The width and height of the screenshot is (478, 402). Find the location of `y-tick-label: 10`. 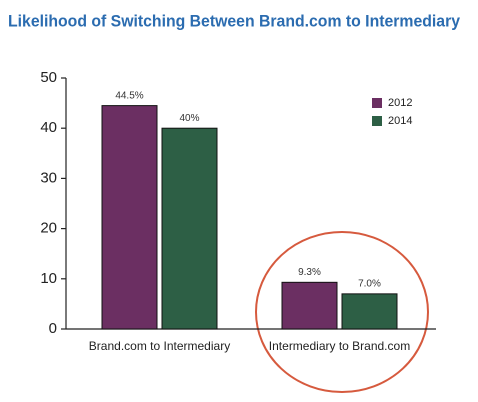

y-tick-label: 10 is located at coordinates (48, 278).